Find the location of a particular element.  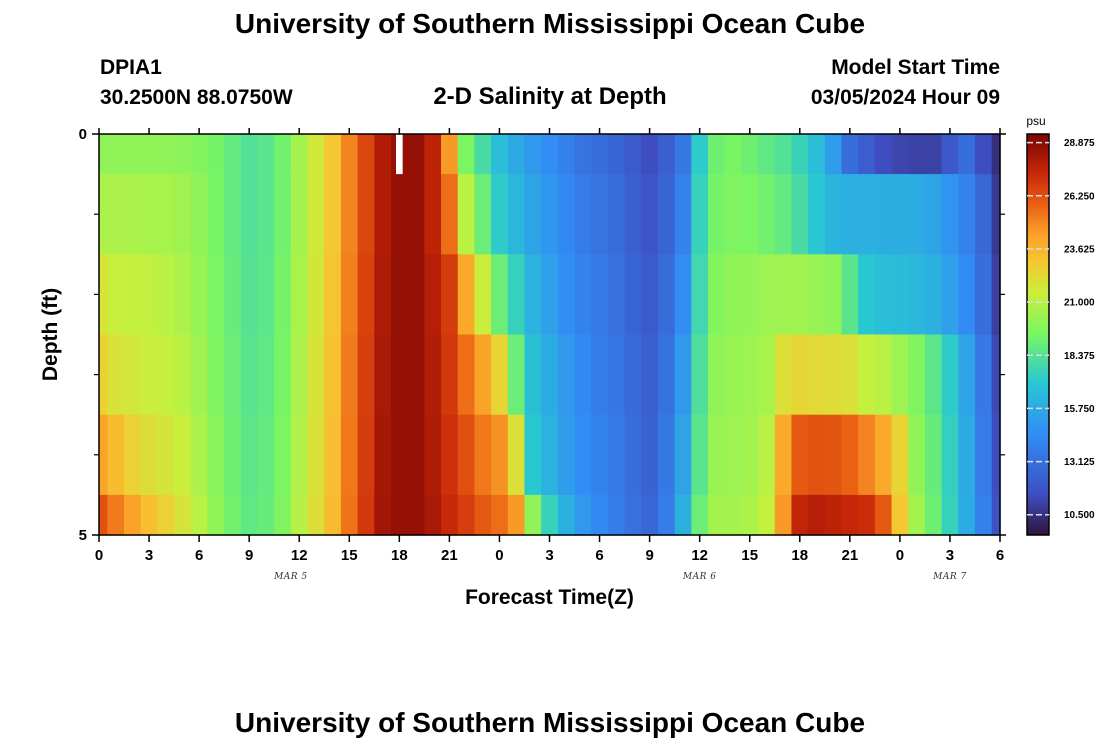

x-tick-label: 18 is located at coordinates (399, 555).